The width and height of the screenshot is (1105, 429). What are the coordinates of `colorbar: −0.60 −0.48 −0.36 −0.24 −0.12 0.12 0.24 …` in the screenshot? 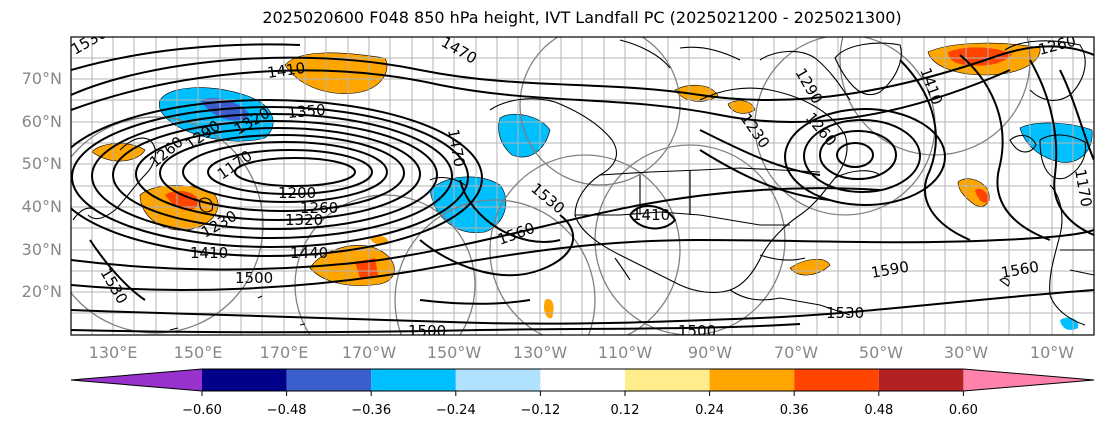 It's located at (582, 393).